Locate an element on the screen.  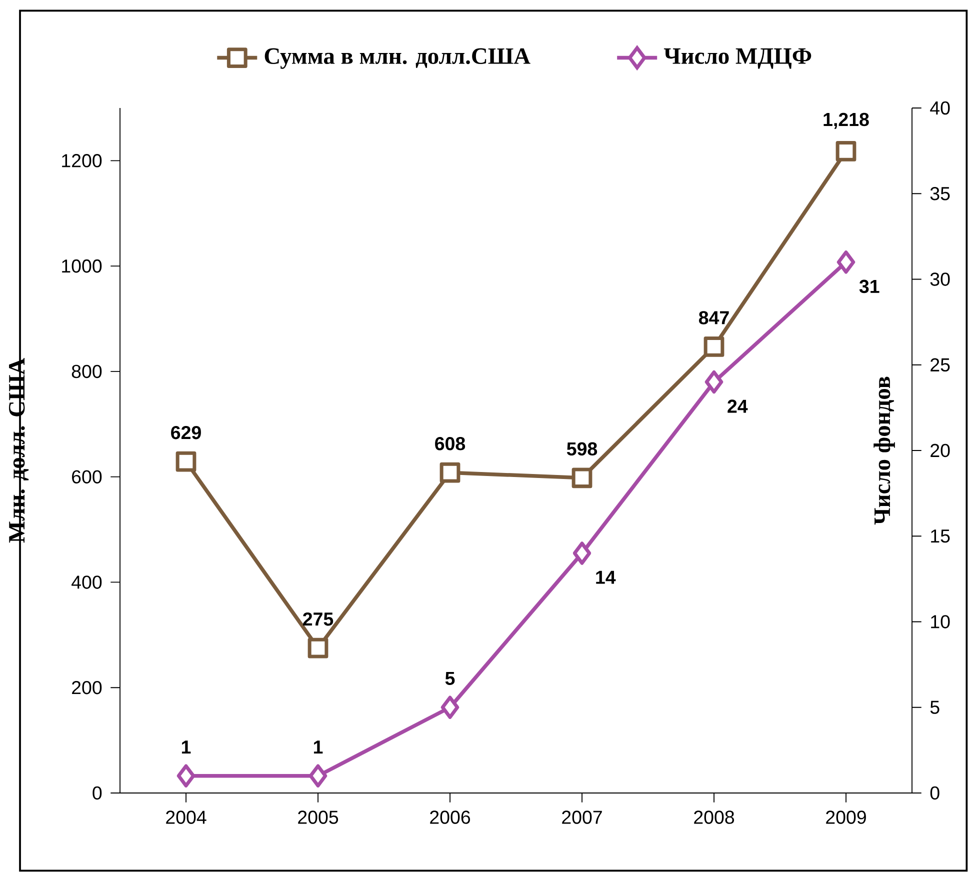
y2-axis-title: Число фондов is located at coordinates (884, 450).